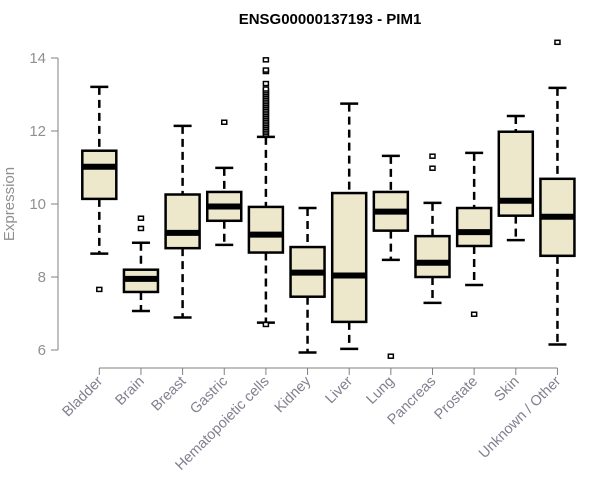 The width and height of the screenshot is (600, 500). Describe the element at coordinates (168, 394) in the screenshot. I see `x-tick-label: Breast` at that location.